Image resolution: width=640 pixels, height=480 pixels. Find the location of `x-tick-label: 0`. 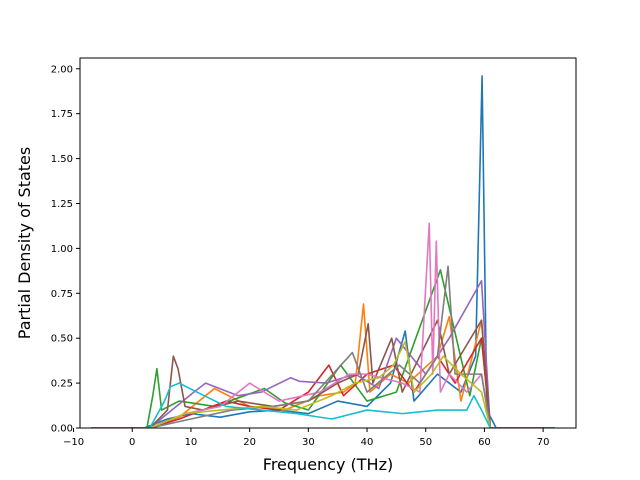

x-tick-label: 0 is located at coordinates (132, 442).